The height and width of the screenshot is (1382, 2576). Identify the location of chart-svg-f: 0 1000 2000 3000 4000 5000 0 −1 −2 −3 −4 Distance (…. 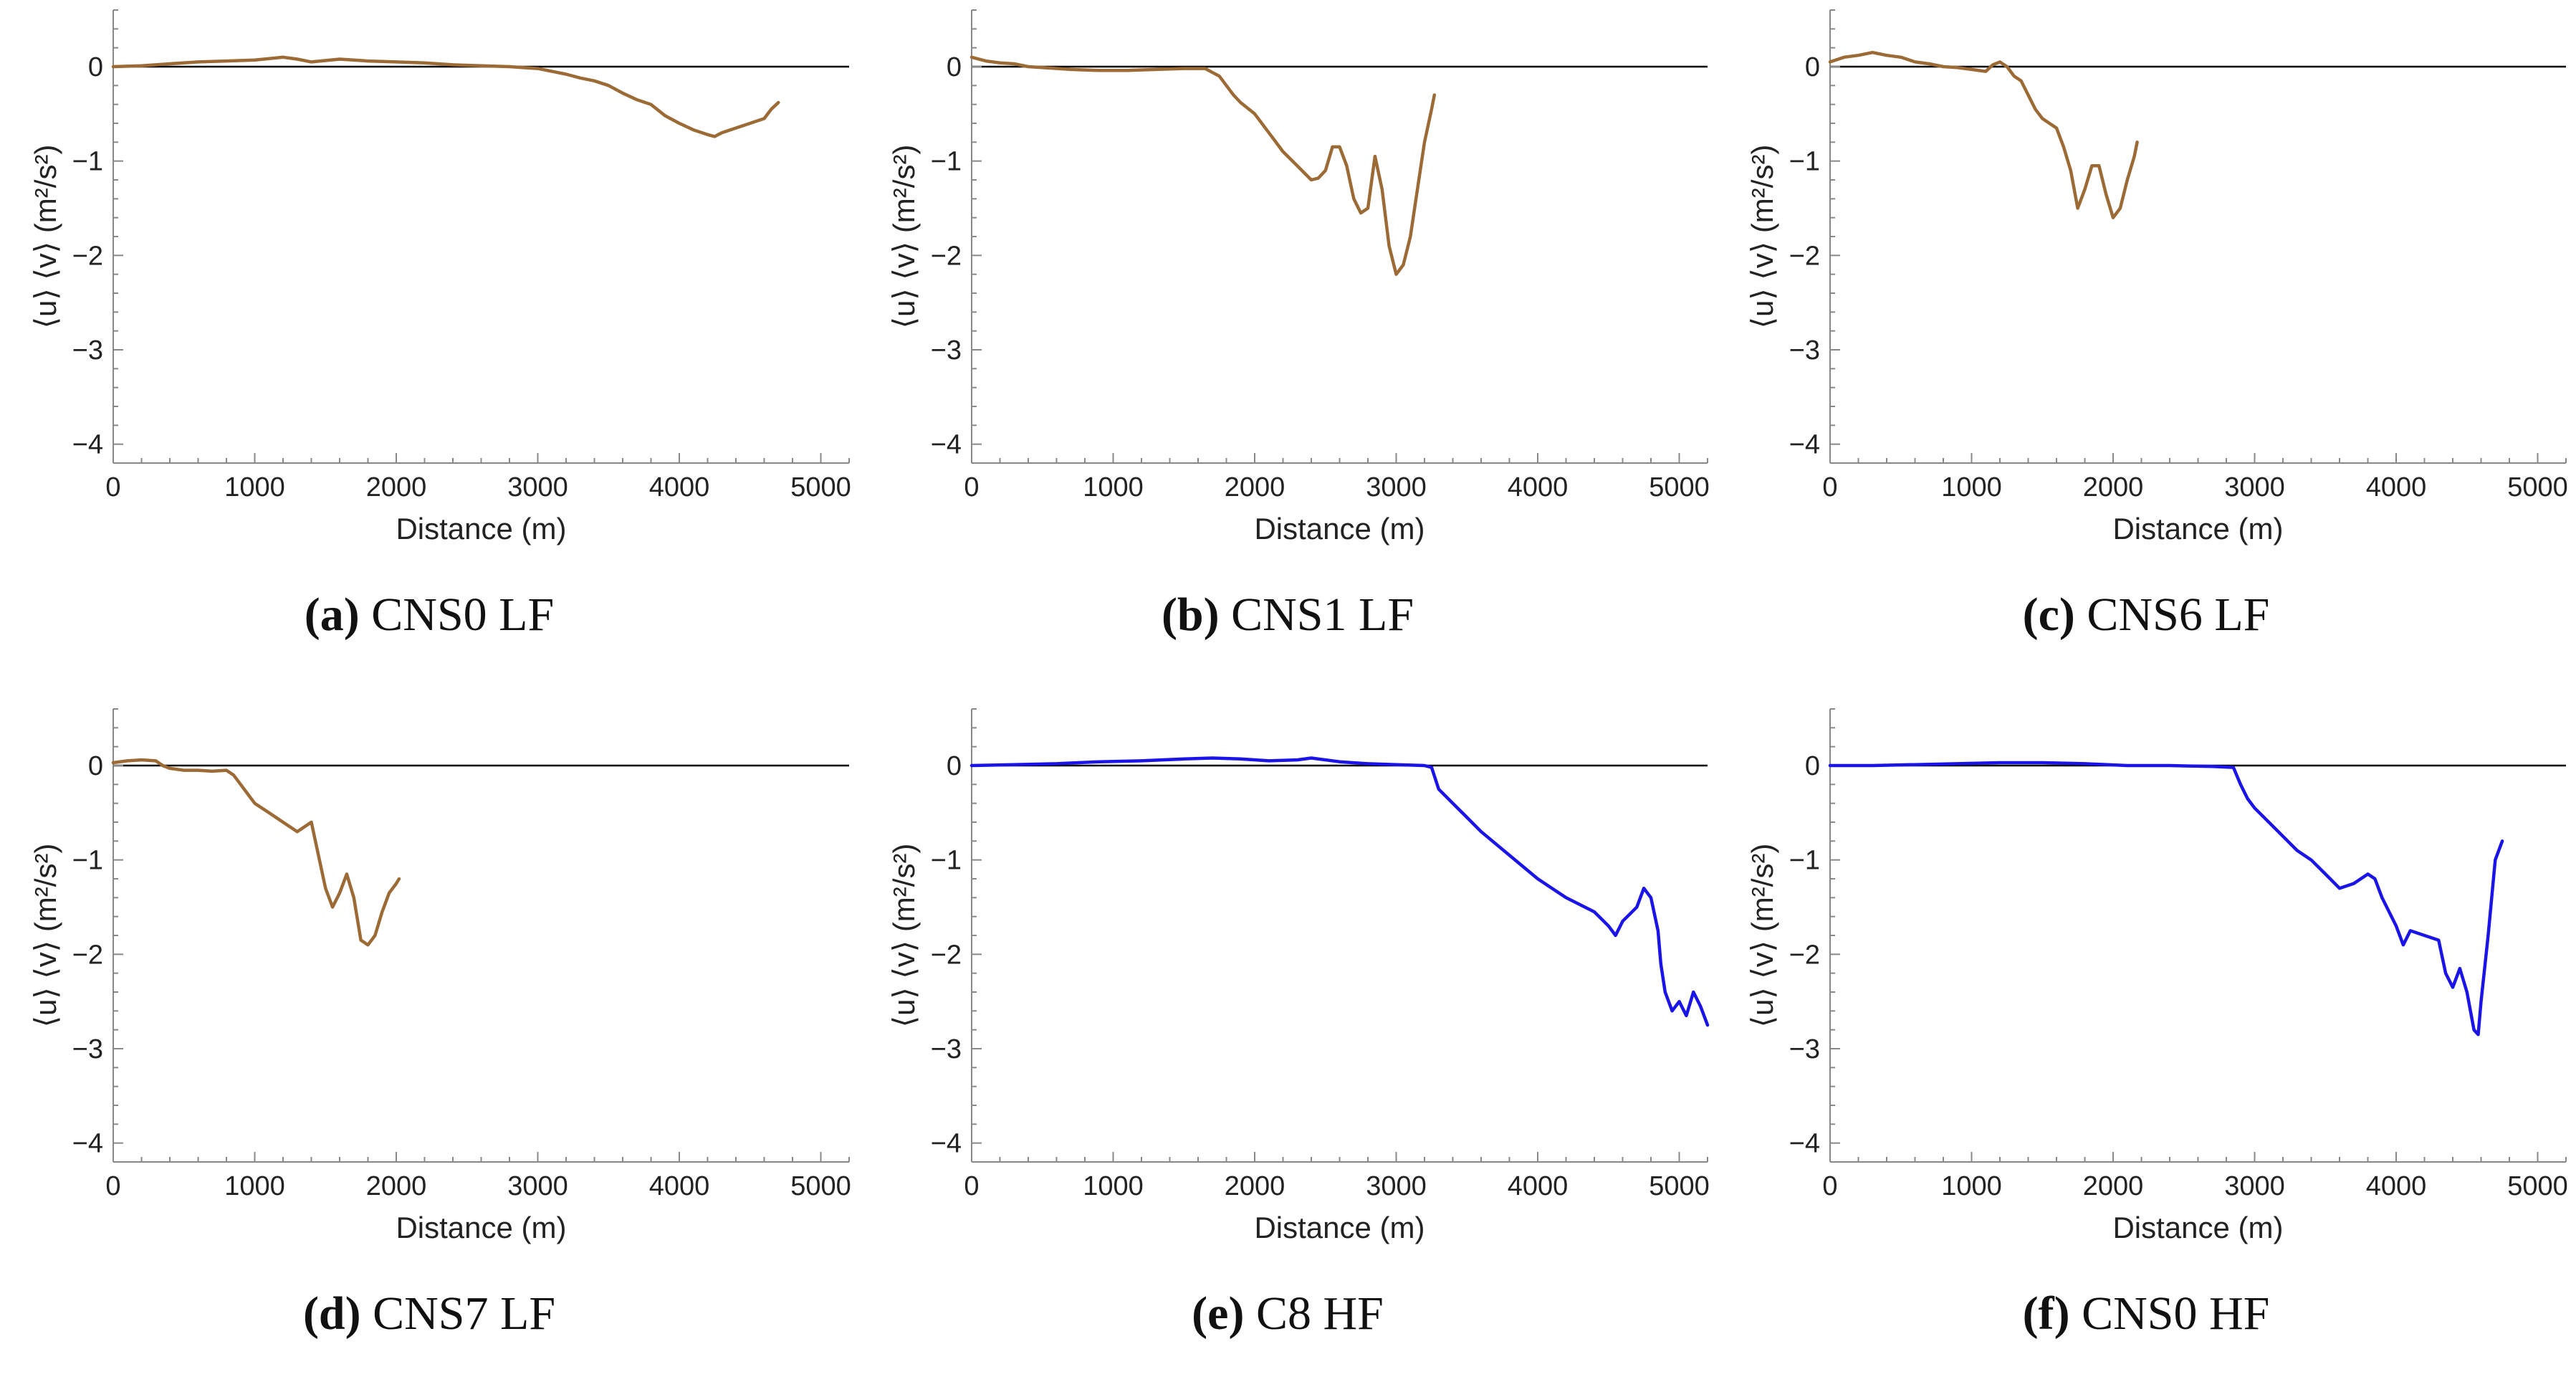
(2157, 976).